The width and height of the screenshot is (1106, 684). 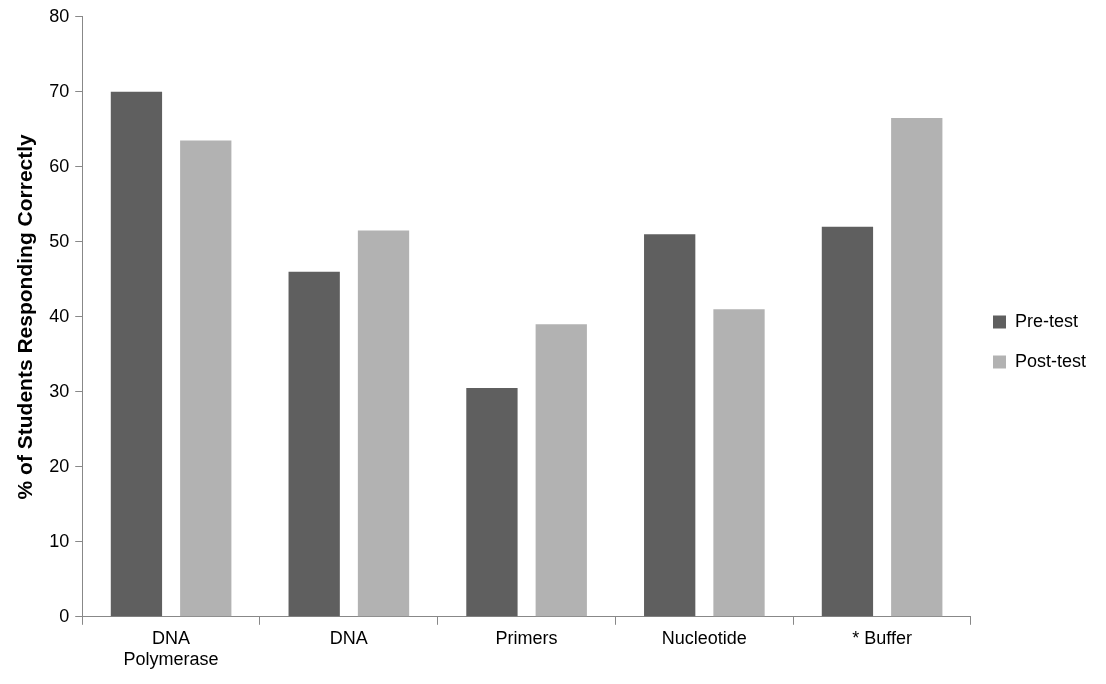 What do you see at coordinates (59, 15) in the screenshot?
I see `y-tick-label: 80` at bounding box center [59, 15].